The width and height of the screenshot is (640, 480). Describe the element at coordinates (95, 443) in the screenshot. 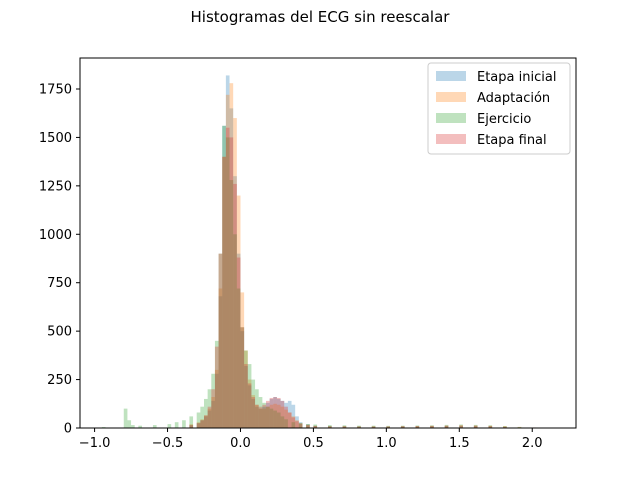

I see `x-tick-label: −1.0` at that location.